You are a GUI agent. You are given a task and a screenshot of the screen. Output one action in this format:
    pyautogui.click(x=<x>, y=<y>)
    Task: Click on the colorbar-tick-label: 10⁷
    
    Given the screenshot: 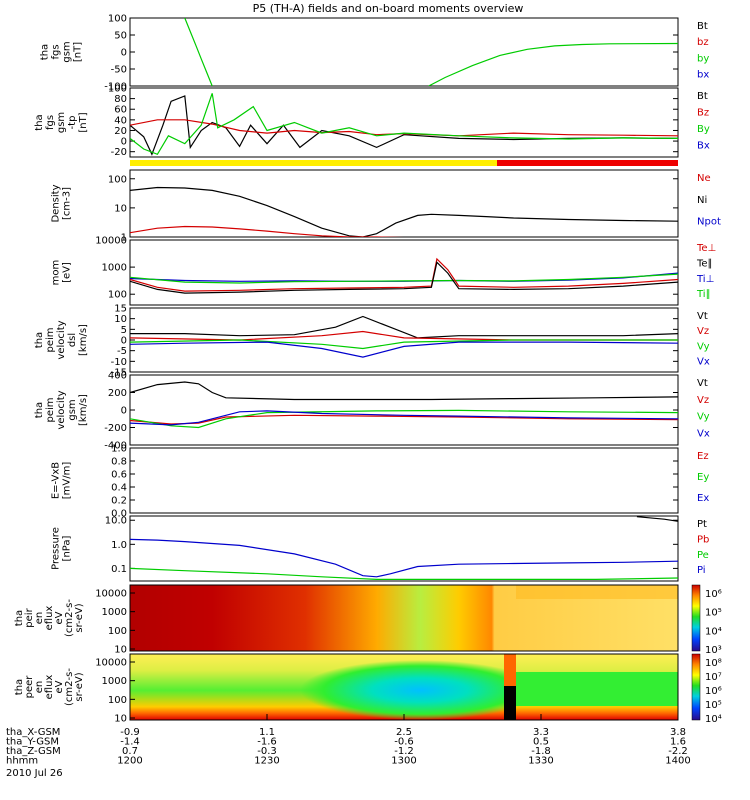 What is the action you would take?
    pyautogui.click(x=713, y=677)
    